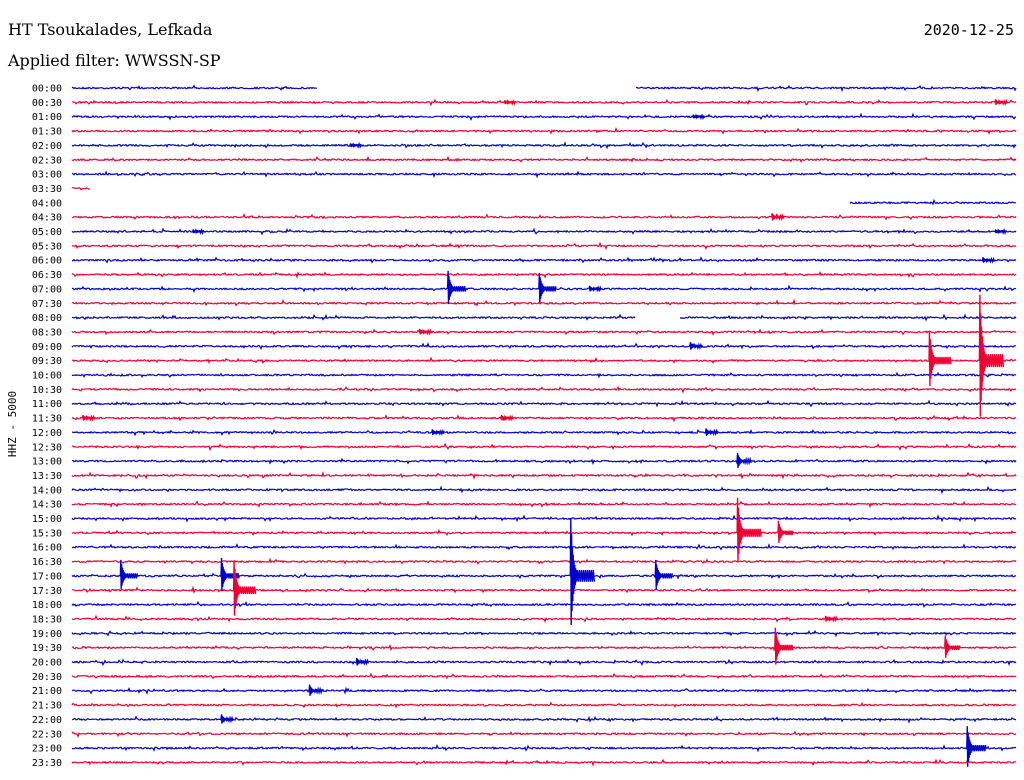 Image resolution: width=1024 pixels, height=780 pixels. I want to click on row-time-label: 20:00, so click(47, 663).